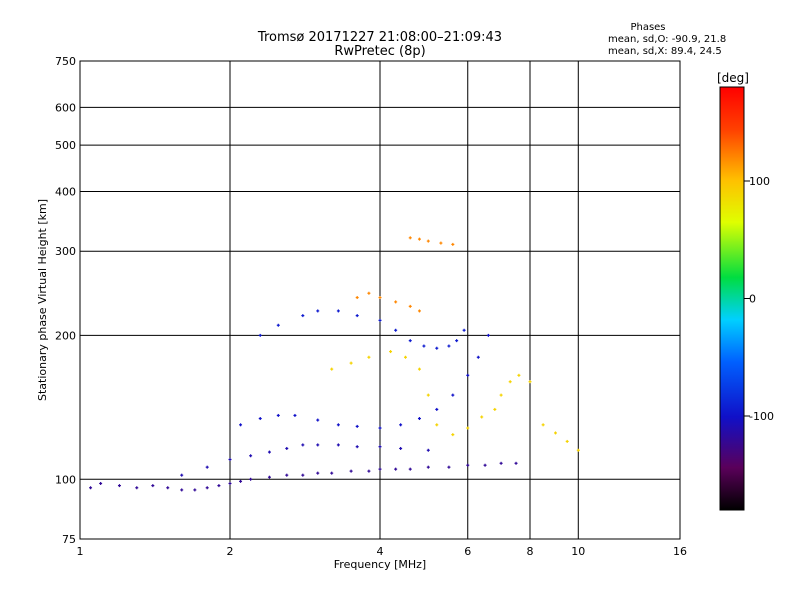 This screenshot has height=600, width=800. What do you see at coordinates (530, 551) in the screenshot?
I see `x-tick-label: 8` at bounding box center [530, 551].